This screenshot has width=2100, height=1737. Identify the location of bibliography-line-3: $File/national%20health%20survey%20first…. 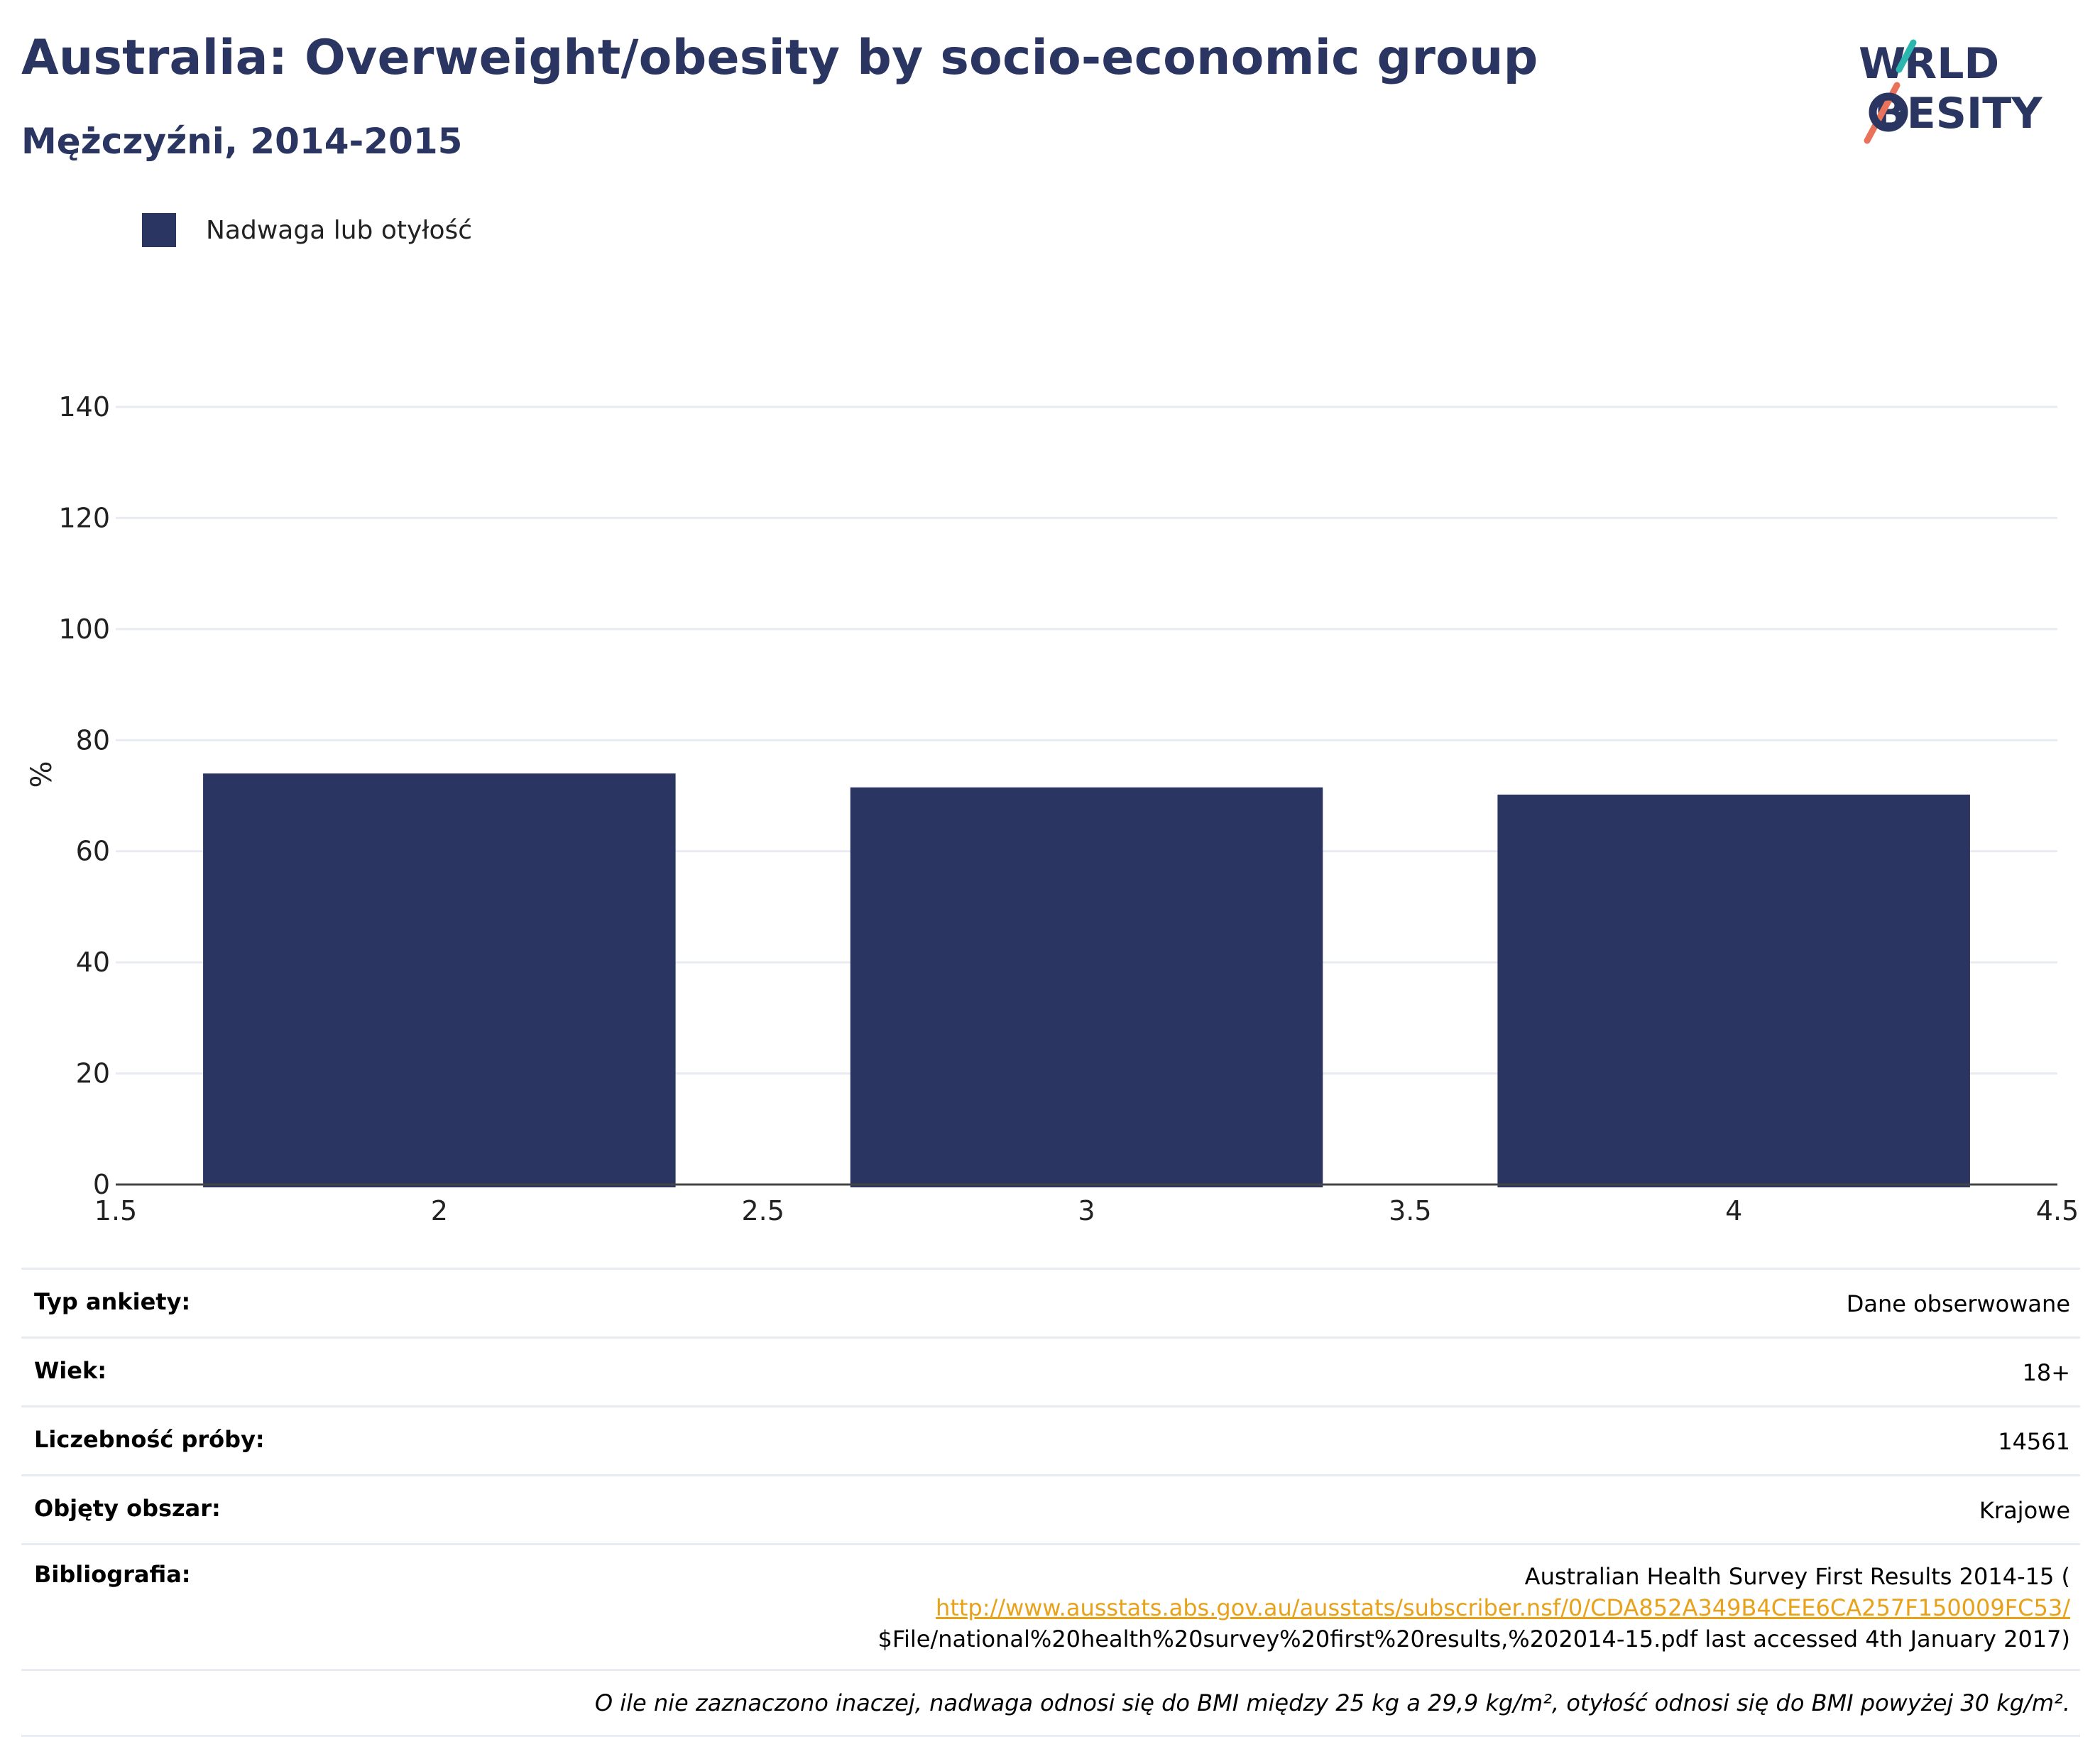
(1473, 1639).